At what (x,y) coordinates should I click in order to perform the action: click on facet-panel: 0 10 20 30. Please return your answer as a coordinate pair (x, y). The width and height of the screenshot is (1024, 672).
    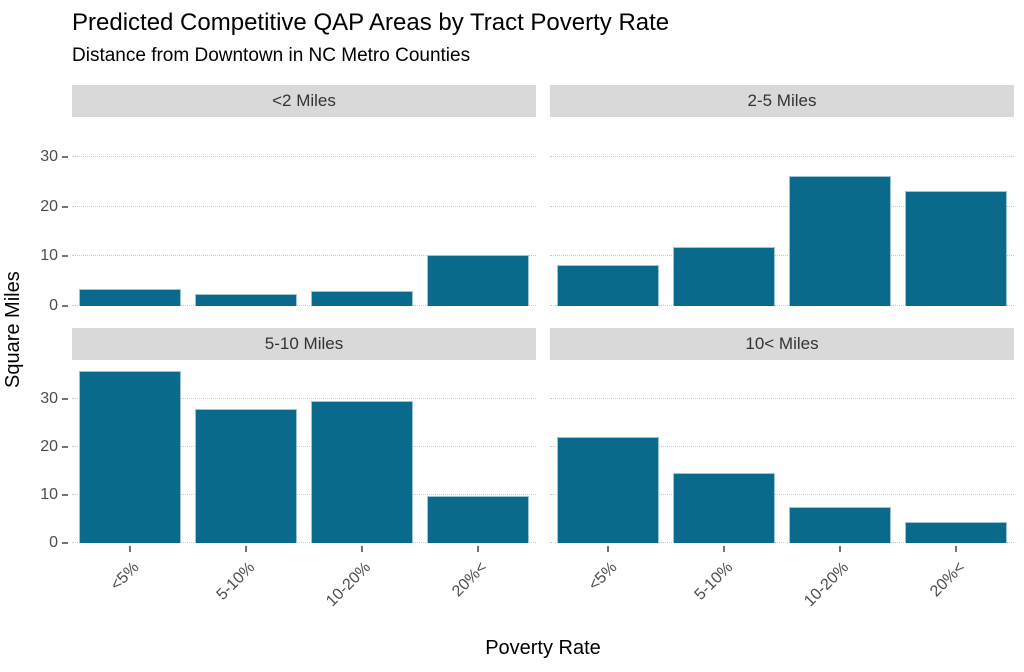
    Looking at the image, I should click on (288, 215).